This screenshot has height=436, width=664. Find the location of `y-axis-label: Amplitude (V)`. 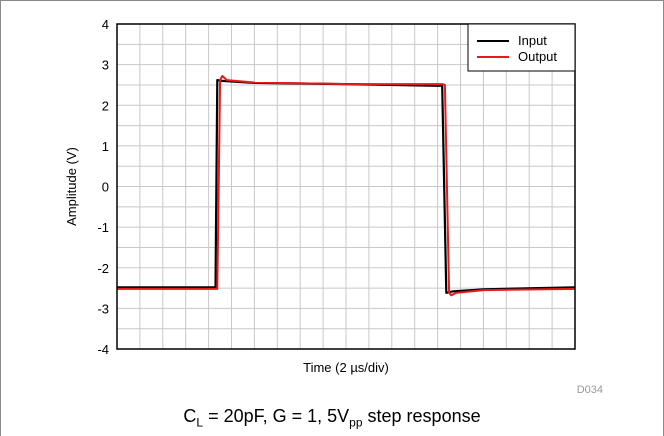

y-axis-label: Amplitude (V) is located at coordinates (71, 186).